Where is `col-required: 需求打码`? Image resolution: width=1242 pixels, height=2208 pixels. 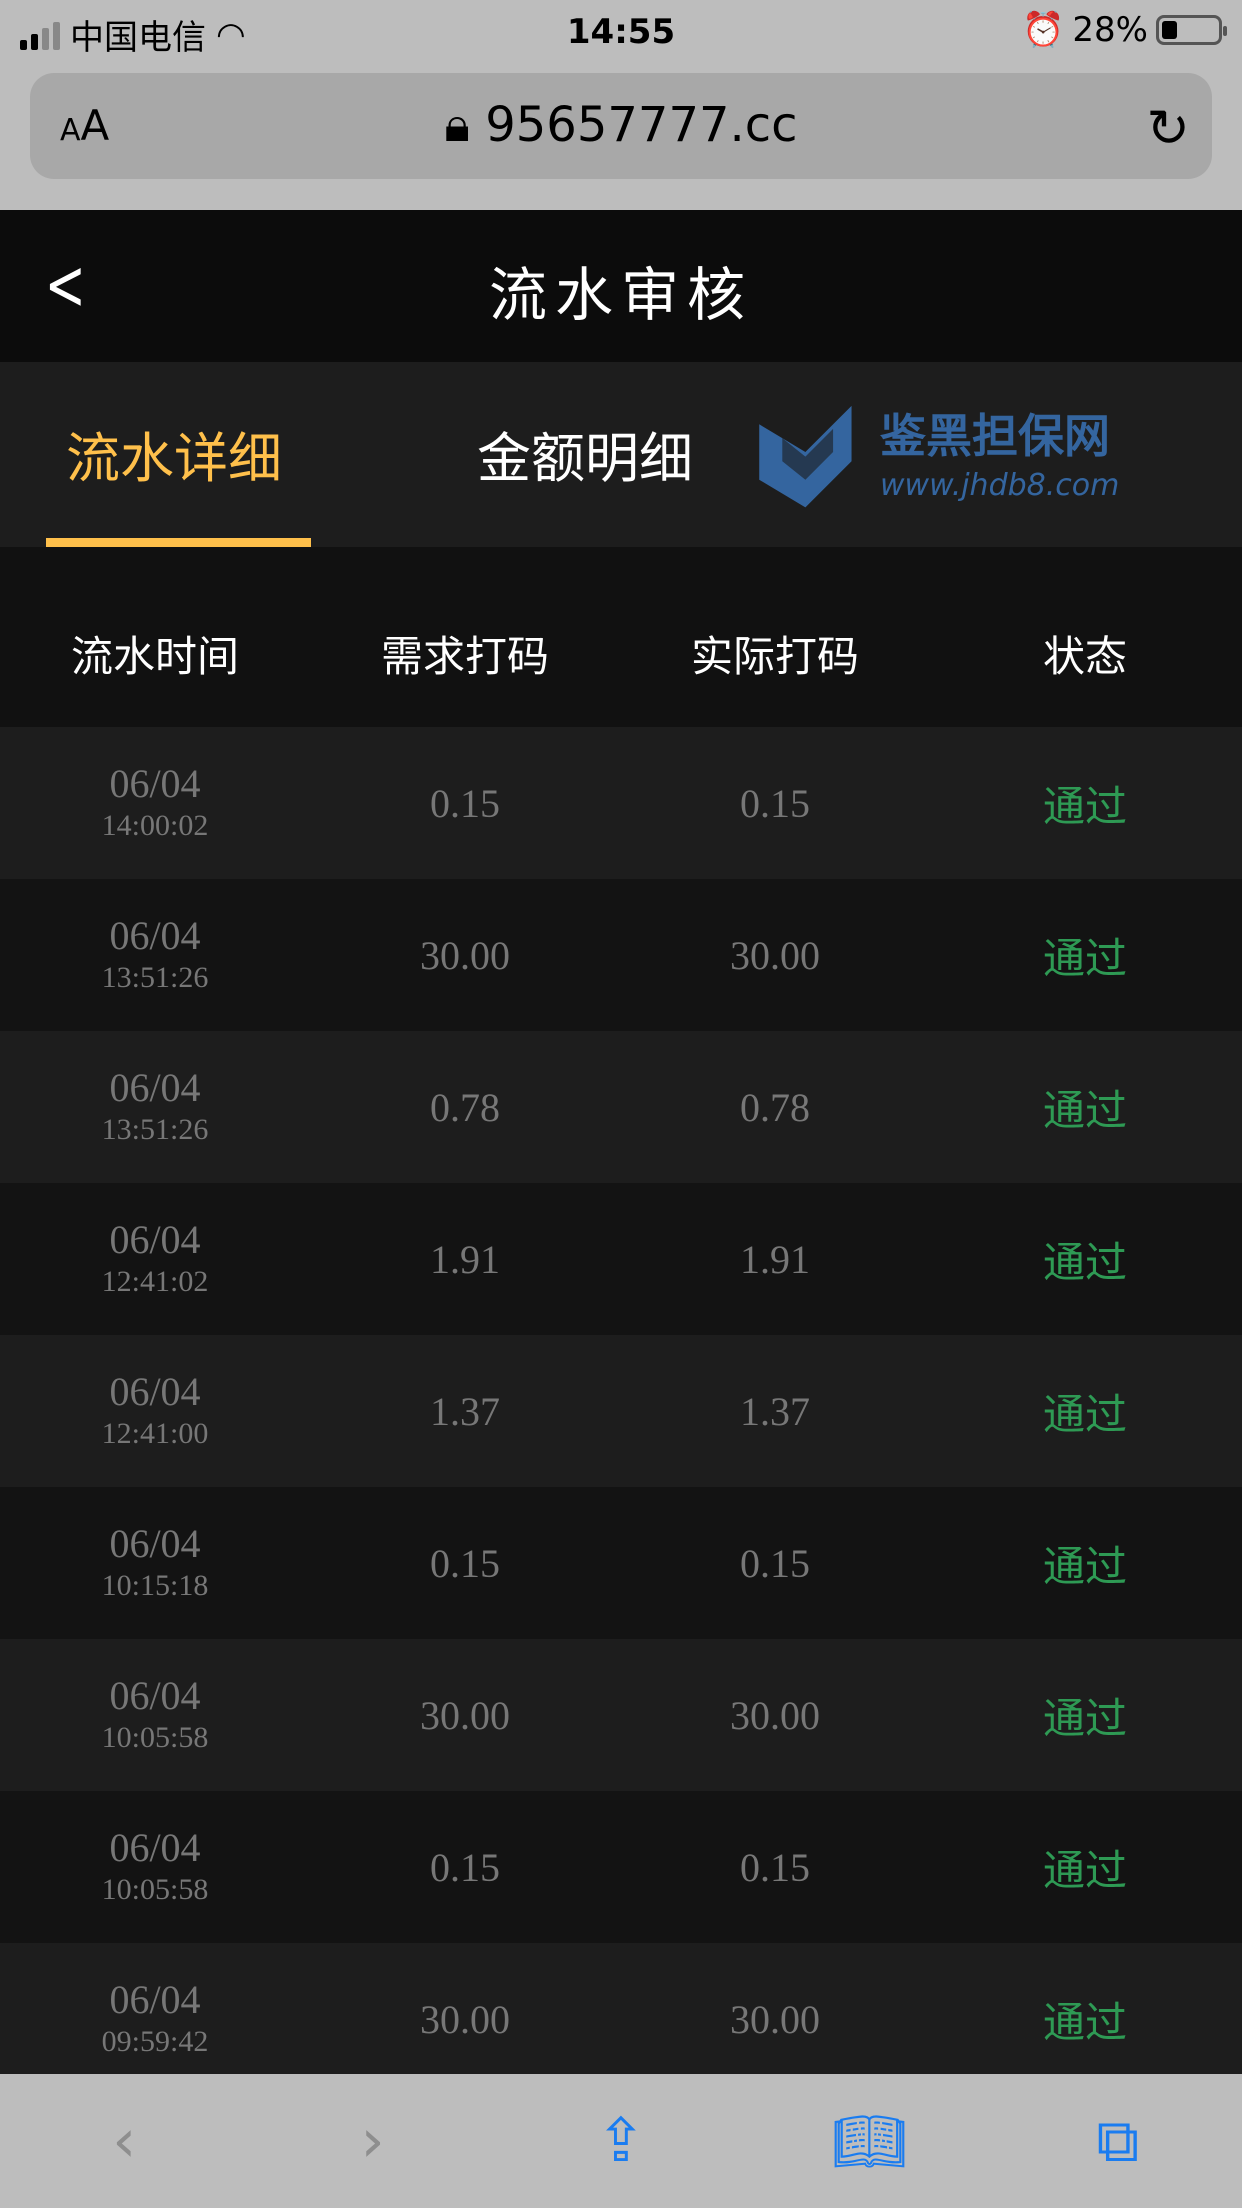 col-required: 需求打码 is located at coordinates (464, 656).